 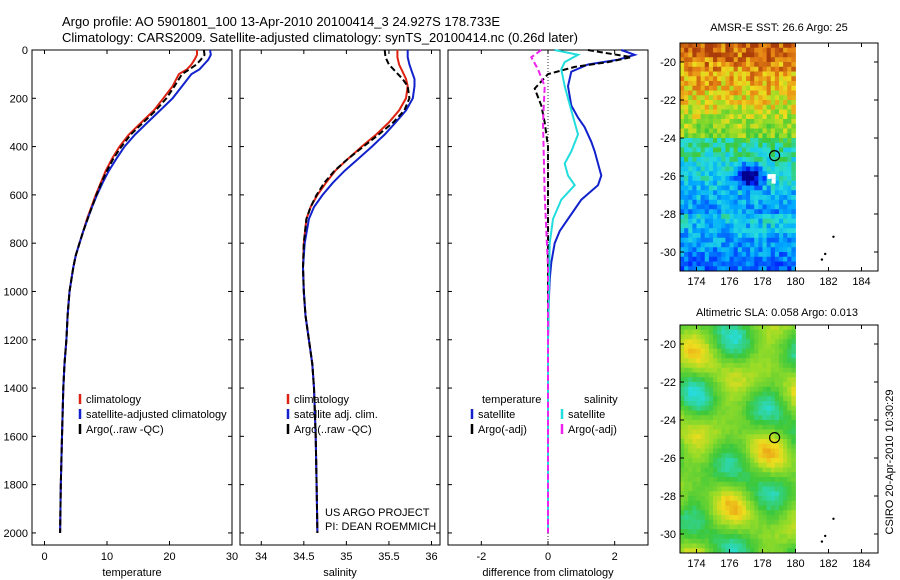 What do you see at coordinates (114, 400) in the screenshot?
I see `temperature-legend-entry: climatology` at bounding box center [114, 400].